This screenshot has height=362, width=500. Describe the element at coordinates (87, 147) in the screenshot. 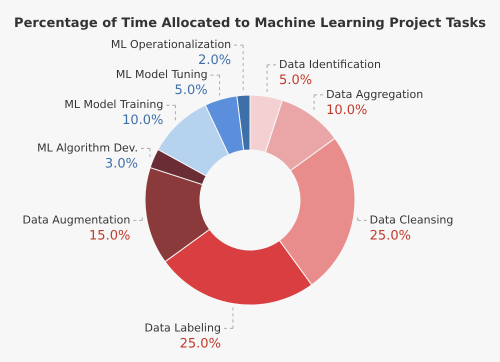

I see `slice-label: ML Algorithm Dev.` at that location.